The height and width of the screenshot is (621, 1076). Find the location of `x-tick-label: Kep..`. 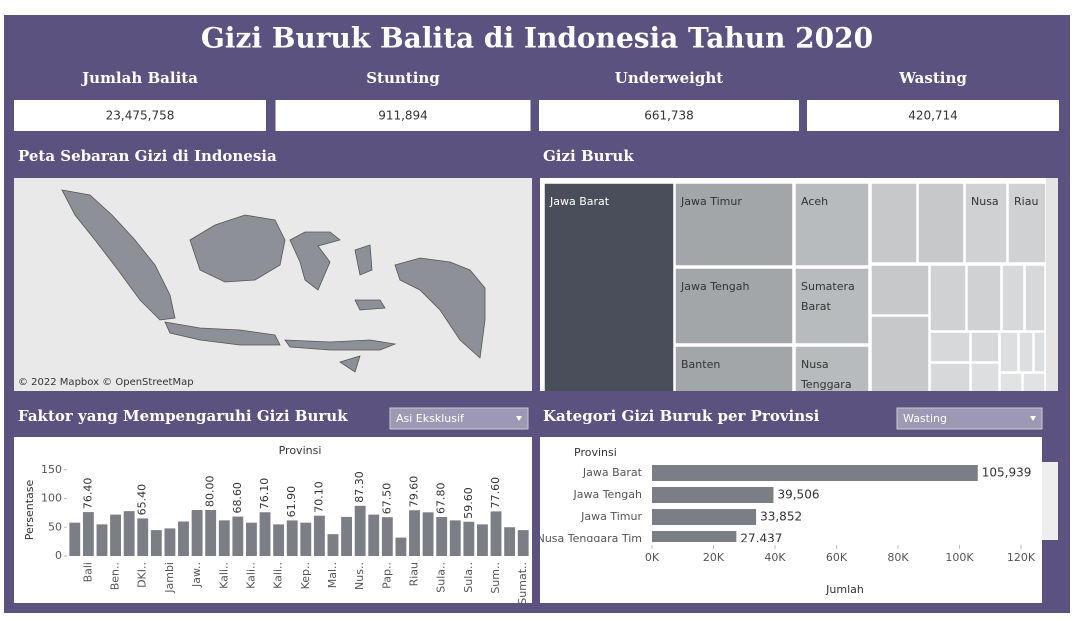

x-tick-label: Kep.. is located at coordinates (305, 575).